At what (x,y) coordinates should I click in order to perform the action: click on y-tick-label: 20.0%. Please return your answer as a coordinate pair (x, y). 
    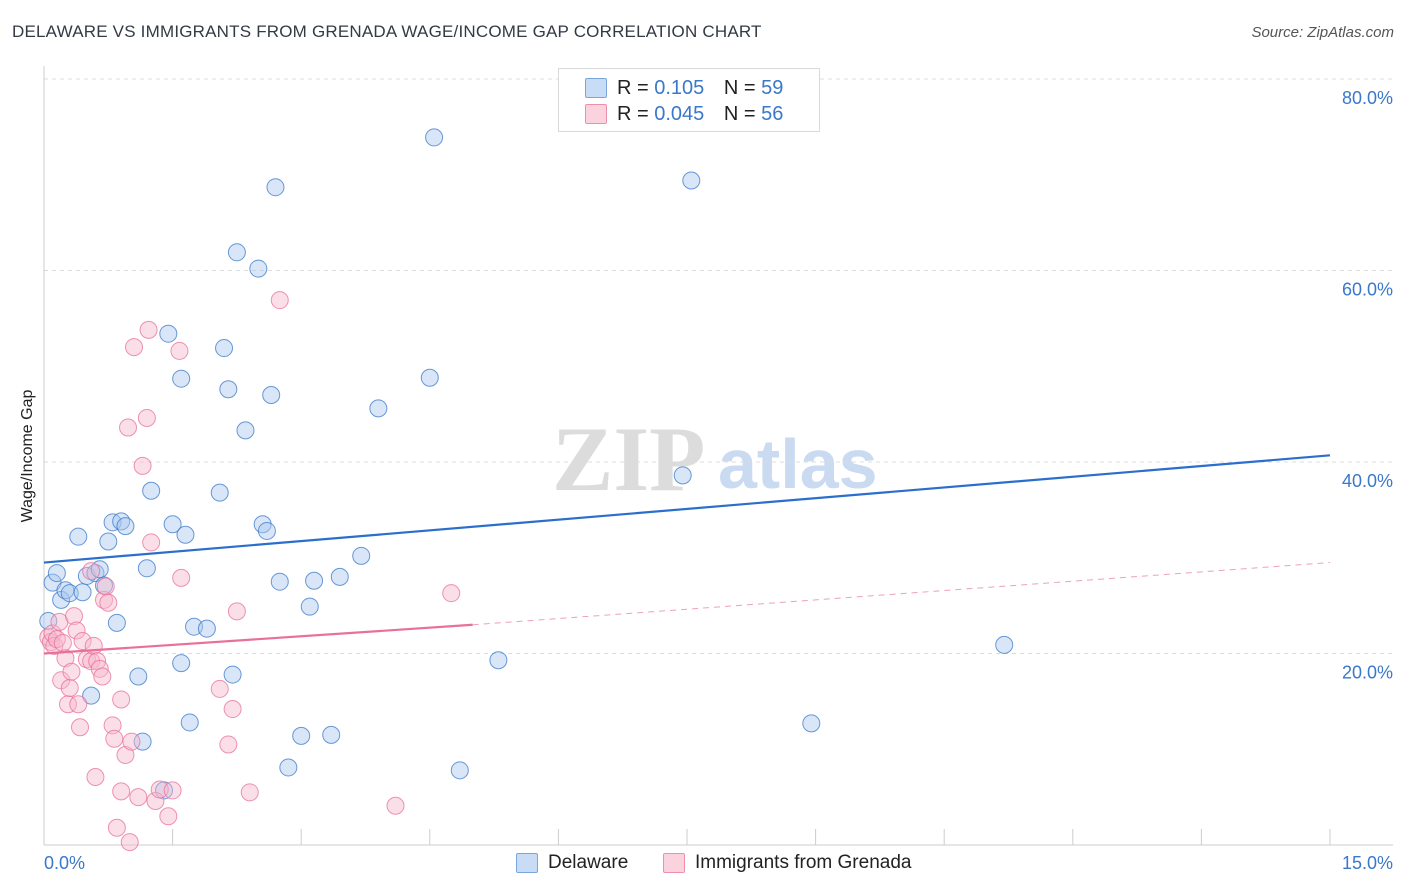
    Looking at the image, I should click on (1367, 673).